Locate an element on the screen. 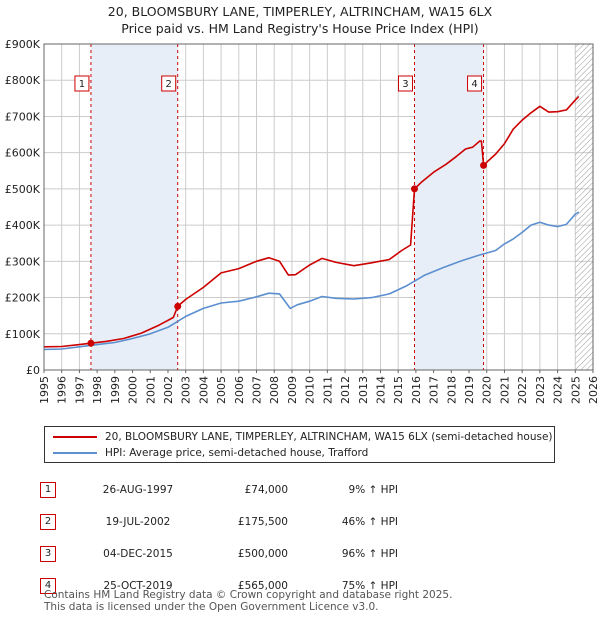 Image resolution: width=600 pixels, height=620 pixels. y-tick-label: £400K is located at coordinates (23, 225).